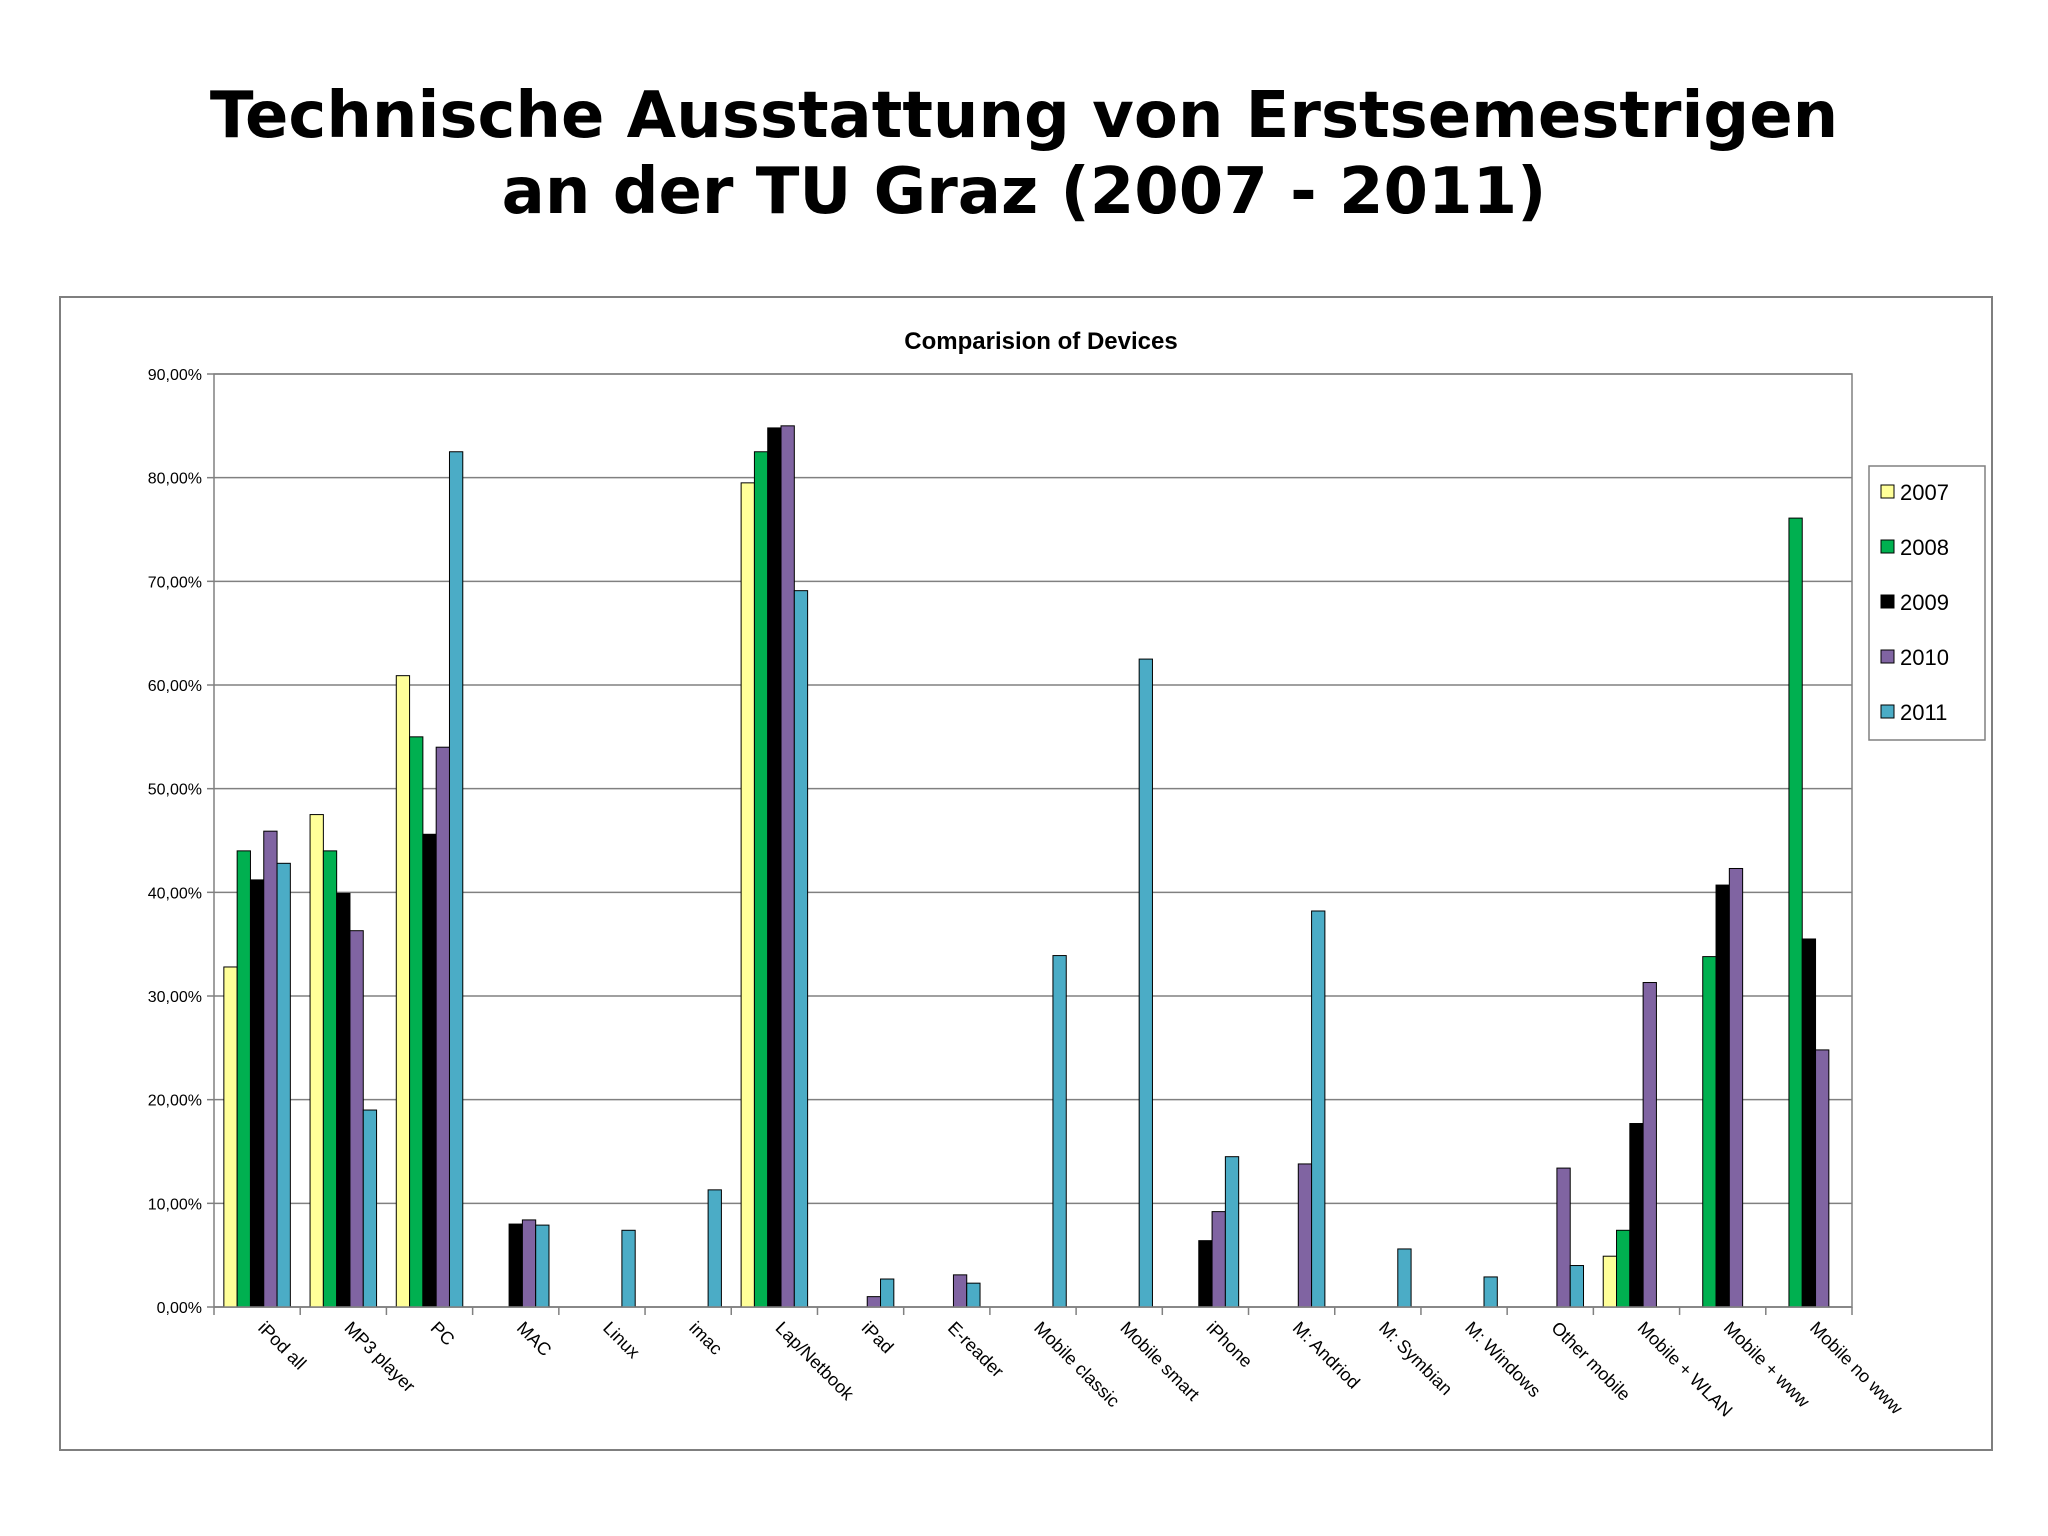  Describe the element at coordinates (443, 1334) in the screenshot. I see `x-tick-label: PC` at that location.